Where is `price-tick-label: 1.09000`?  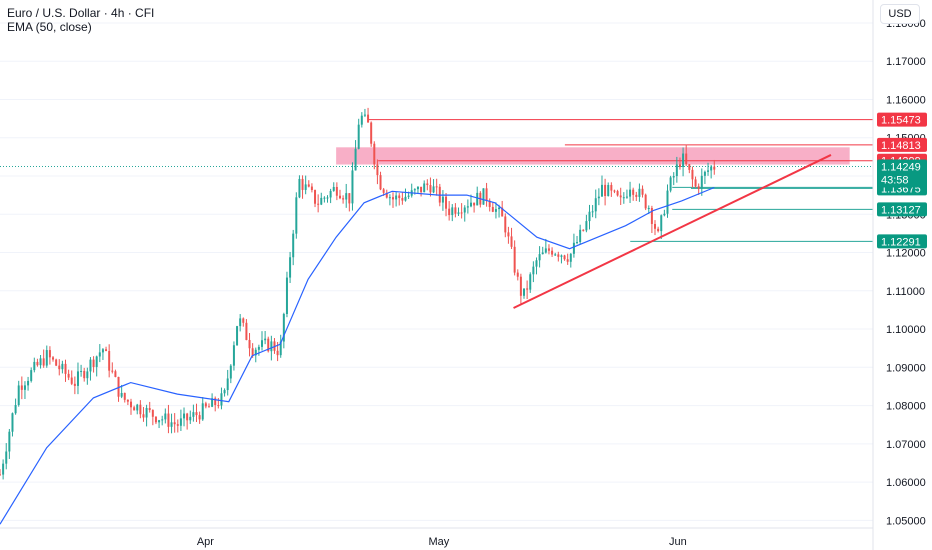
price-tick-label: 1.09000 is located at coordinates (906, 368).